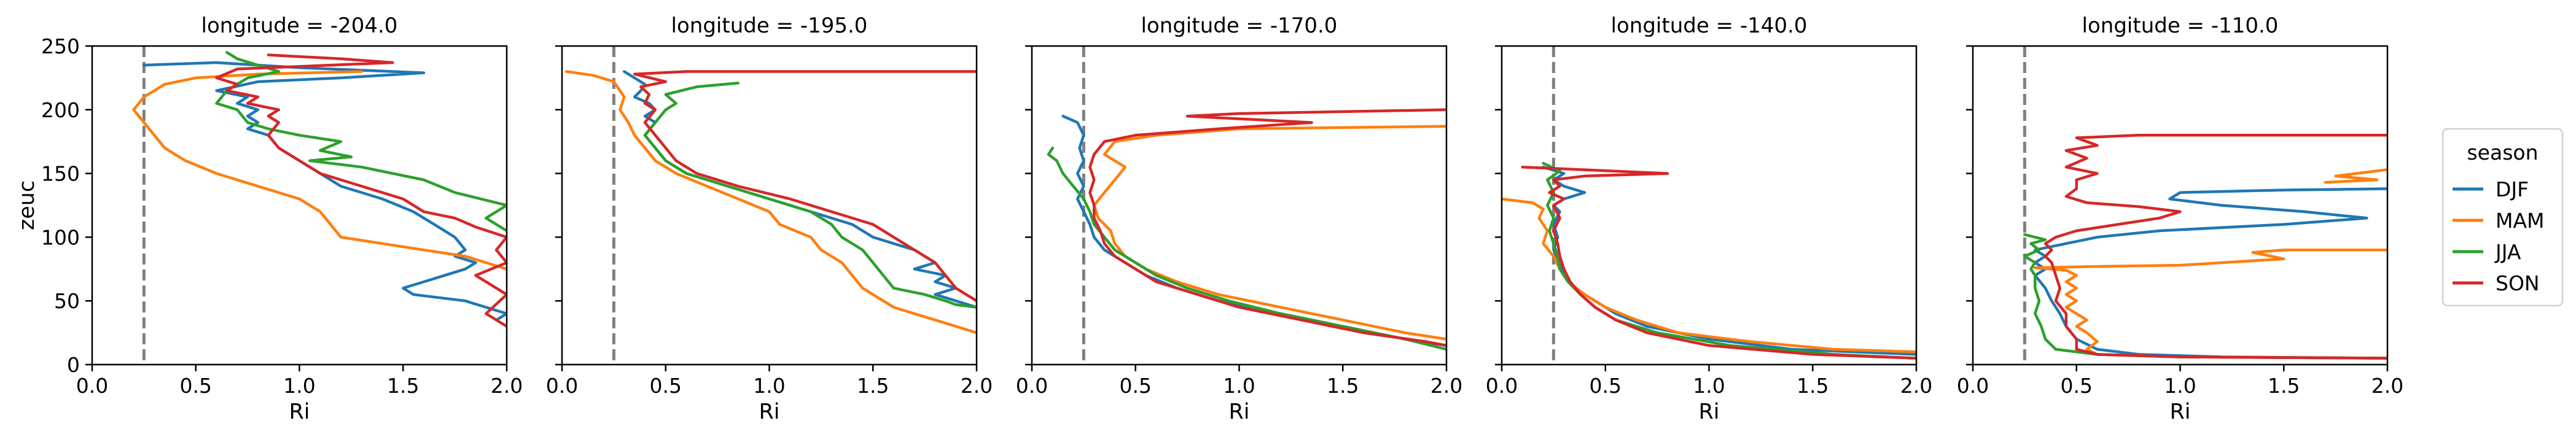 The width and height of the screenshot is (2576, 445). I want to click on panel-title: longitude = -170.0, so click(1239, 26).